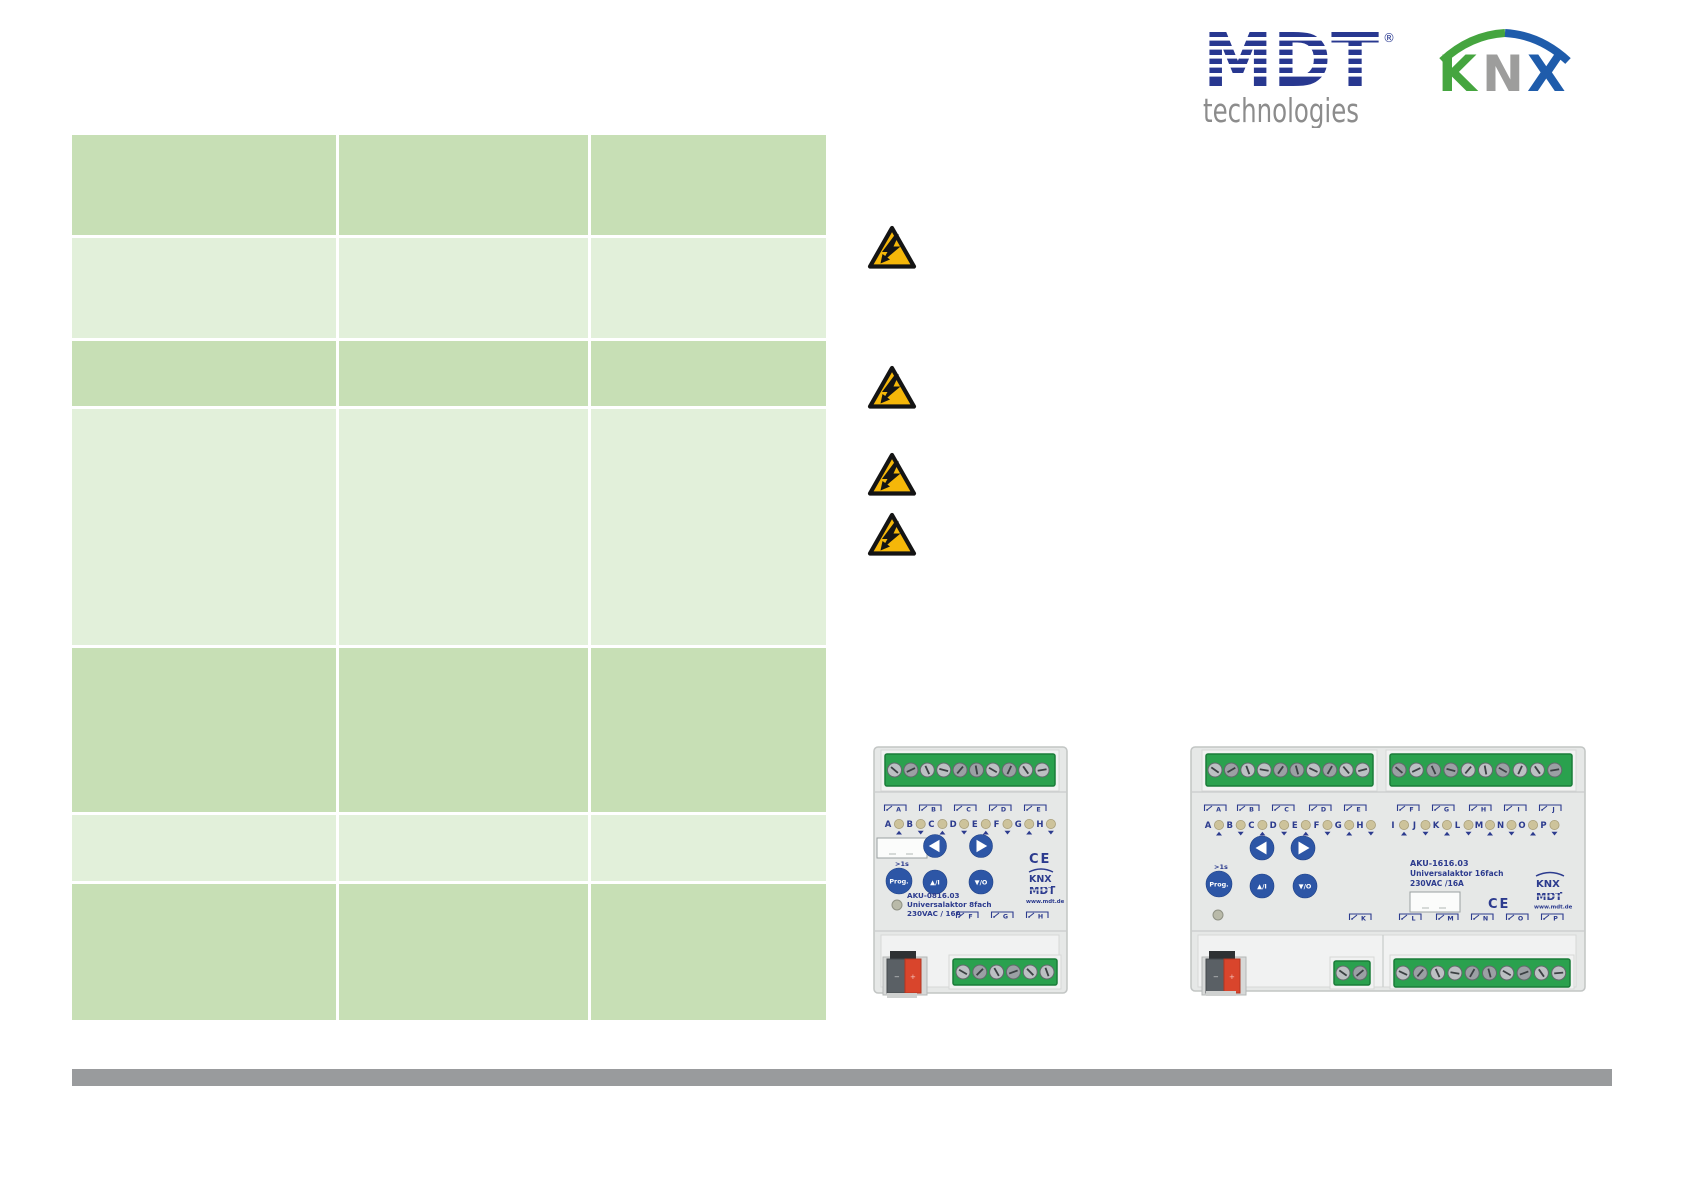  What do you see at coordinates (970, 827) in the screenshot?
I see `channel-led-row: A B C D E F G H` at bounding box center [970, 827].